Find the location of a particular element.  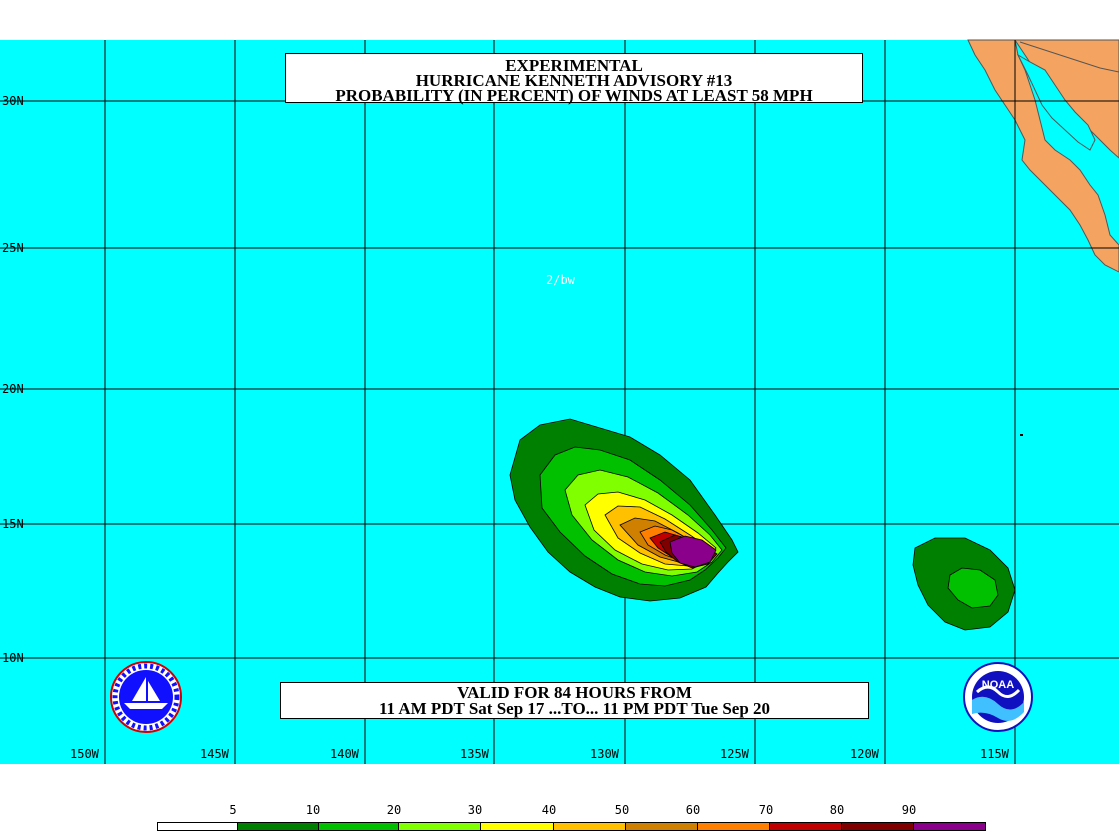

title-line-1: EXPERIMENTAL is located at coordinates (574, 65).